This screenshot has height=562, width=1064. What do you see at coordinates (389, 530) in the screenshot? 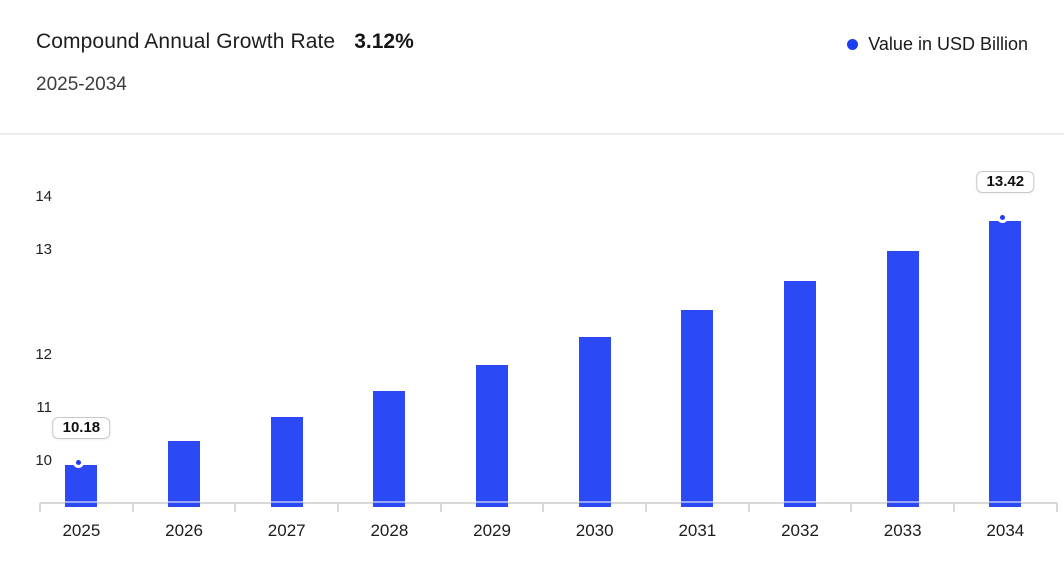
I see `x-axis-label-2028: 2028` at bounding box center [389, 530].